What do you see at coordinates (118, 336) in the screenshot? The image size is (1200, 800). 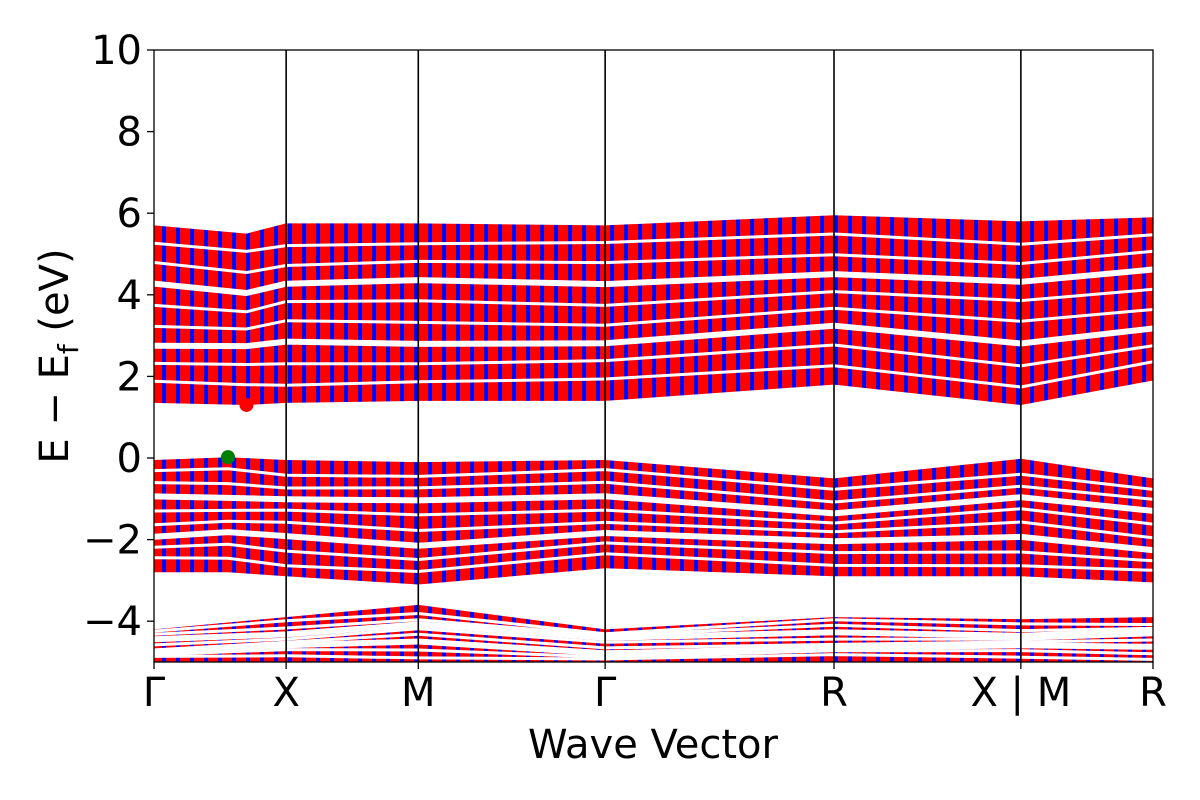 I see `y-axis: −4 −2 0 2 4 6 8 10` at bounding box center [118, 336].